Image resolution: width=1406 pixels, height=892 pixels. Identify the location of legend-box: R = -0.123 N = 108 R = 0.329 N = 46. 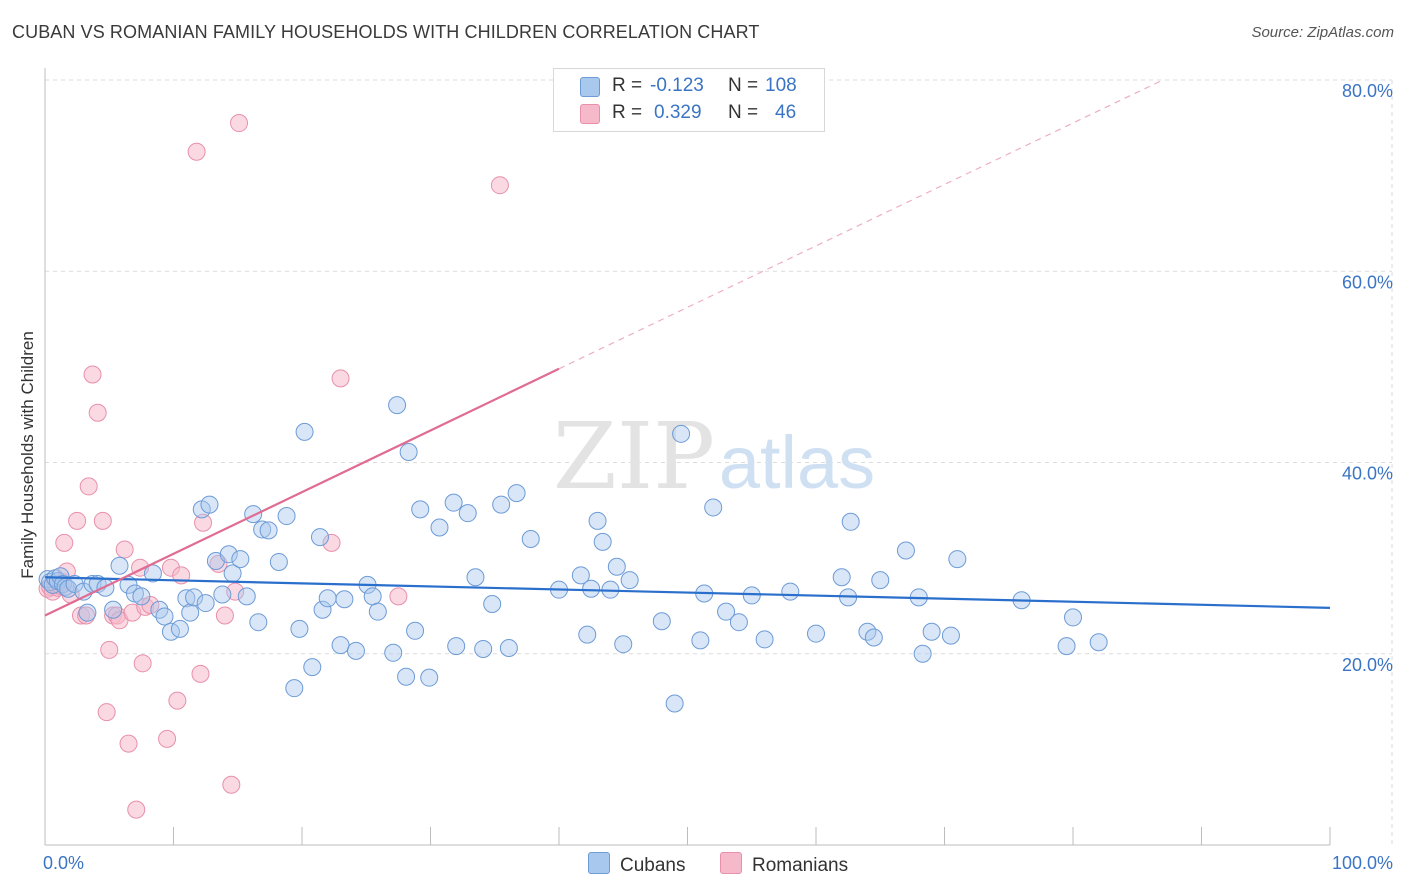
(689, 100).